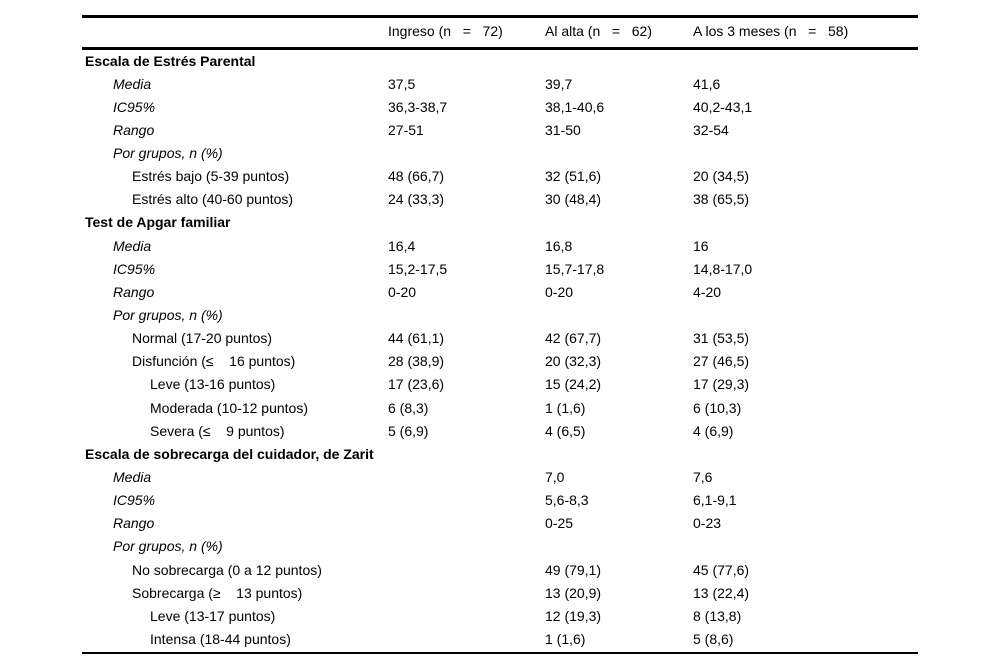 The image size is (1000, 672). I want to click on cell-3-meses: 38 (65,5), so click(721, 199).